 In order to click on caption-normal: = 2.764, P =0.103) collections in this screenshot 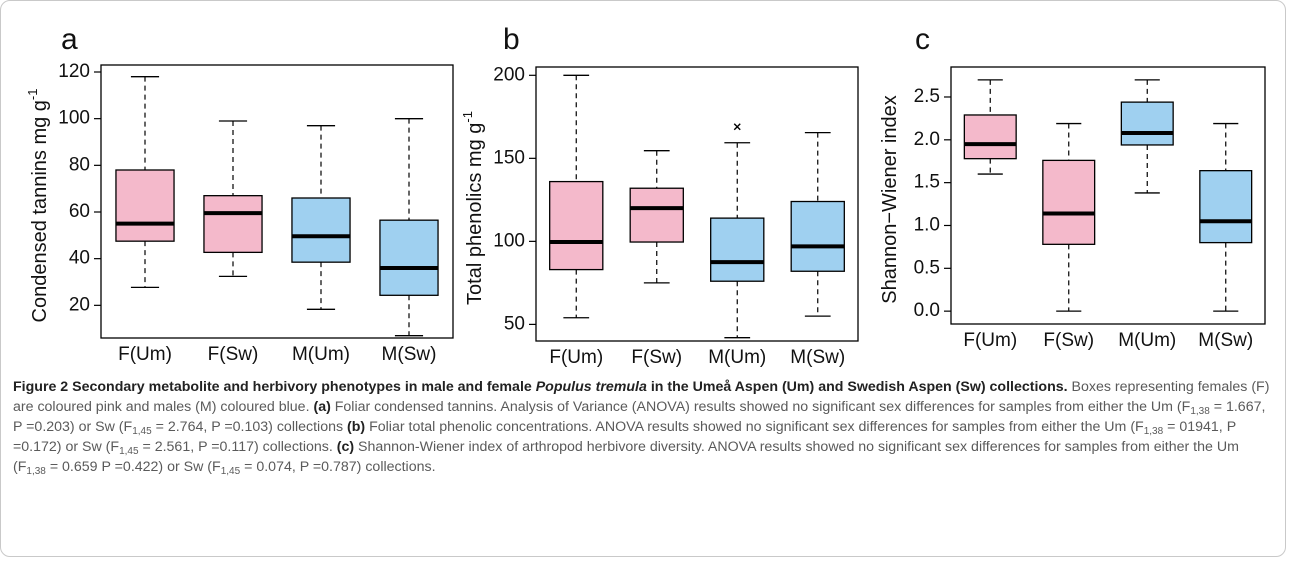, I will do `click(249, 427)`.